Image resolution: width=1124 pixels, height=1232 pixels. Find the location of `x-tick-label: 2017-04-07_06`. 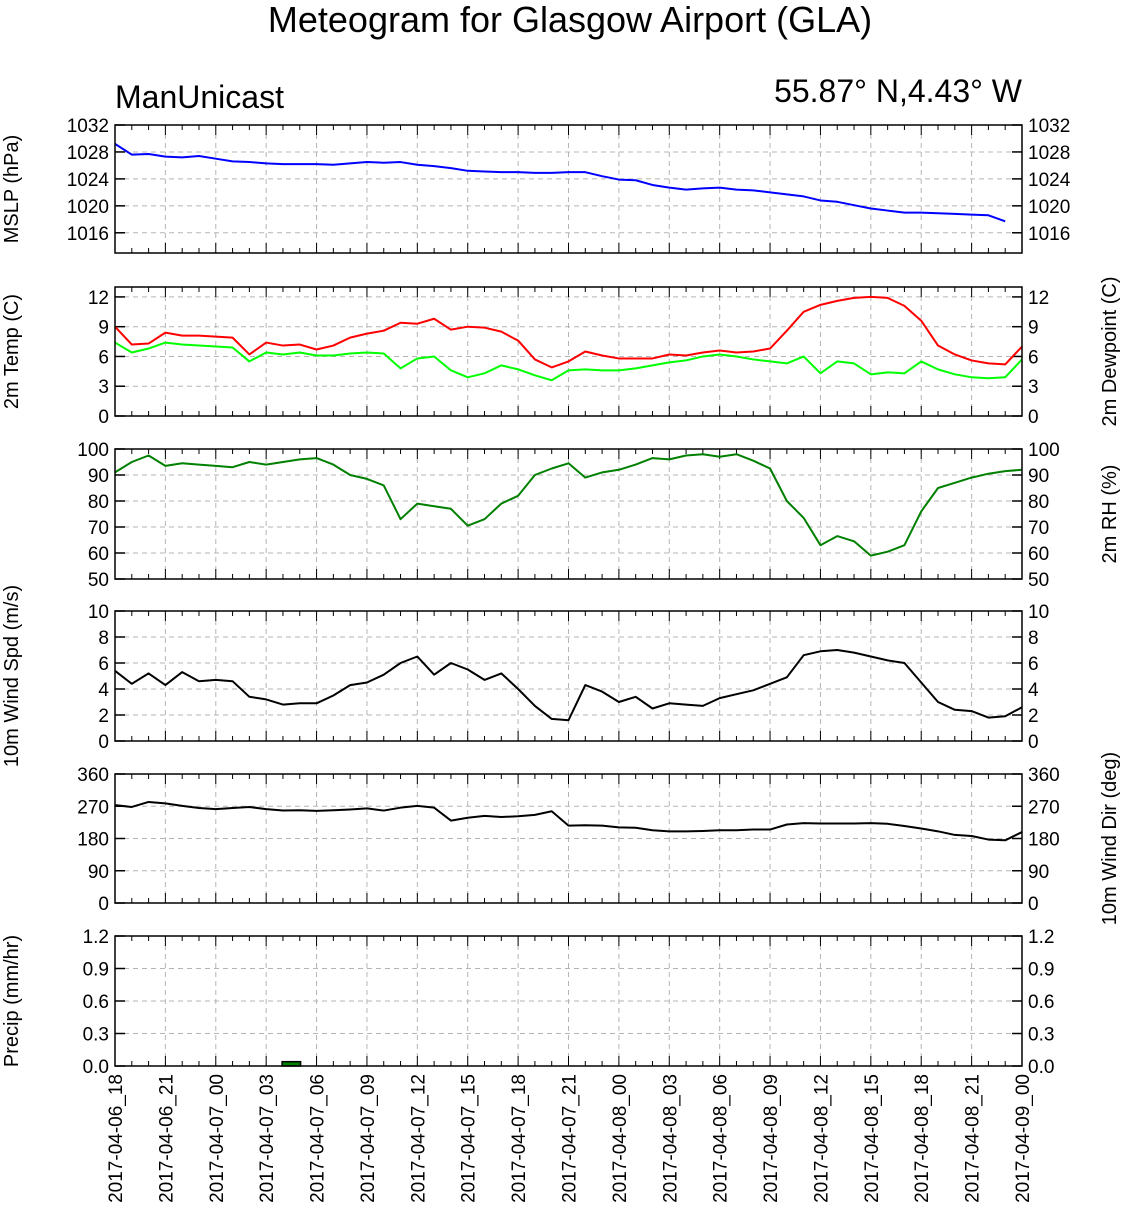

x-tick-label: 2017-04-07_06 is located at coordinates (318, 1138).